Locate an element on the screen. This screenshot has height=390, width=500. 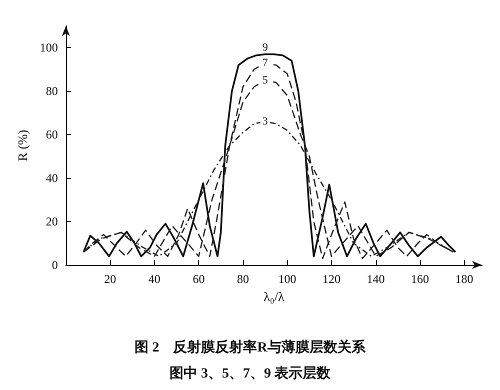
y-tick-label: 20 is located at coordinates (52, 221).